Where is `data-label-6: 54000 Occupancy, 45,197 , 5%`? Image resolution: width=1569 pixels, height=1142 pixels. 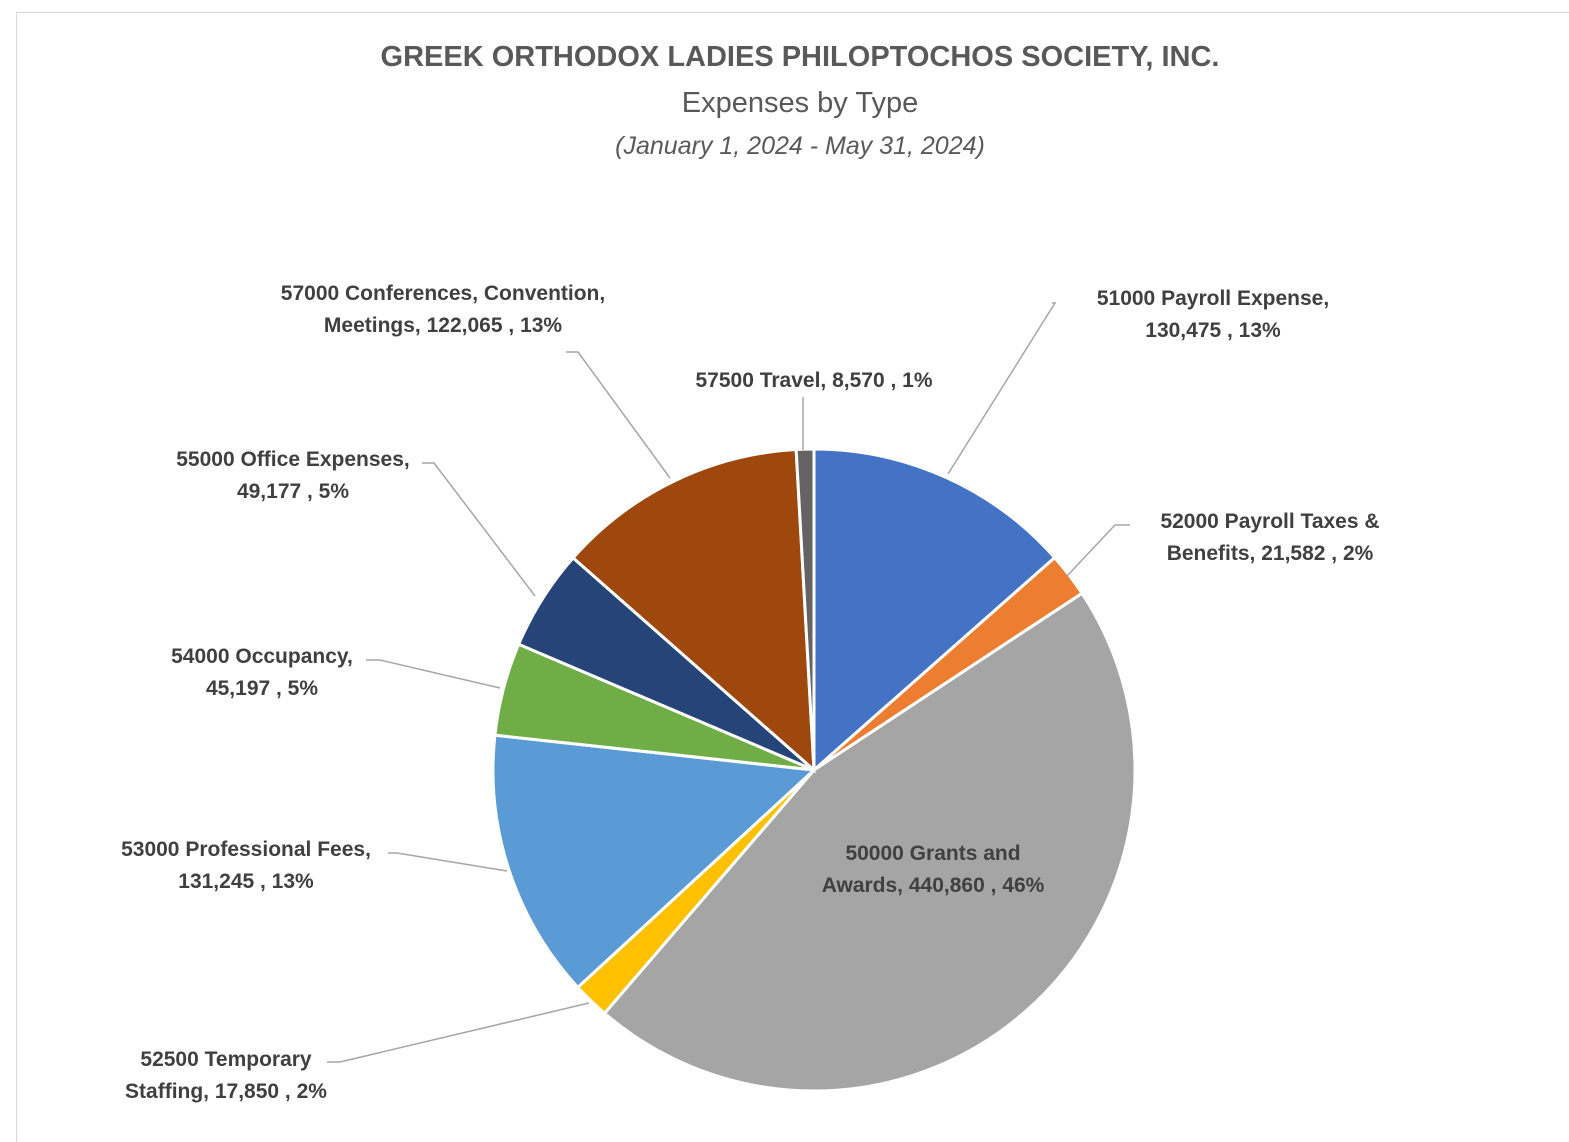 data-label-6: 54000 Occupancy, 45,197 , 5% is located at coordinates (262, 672).